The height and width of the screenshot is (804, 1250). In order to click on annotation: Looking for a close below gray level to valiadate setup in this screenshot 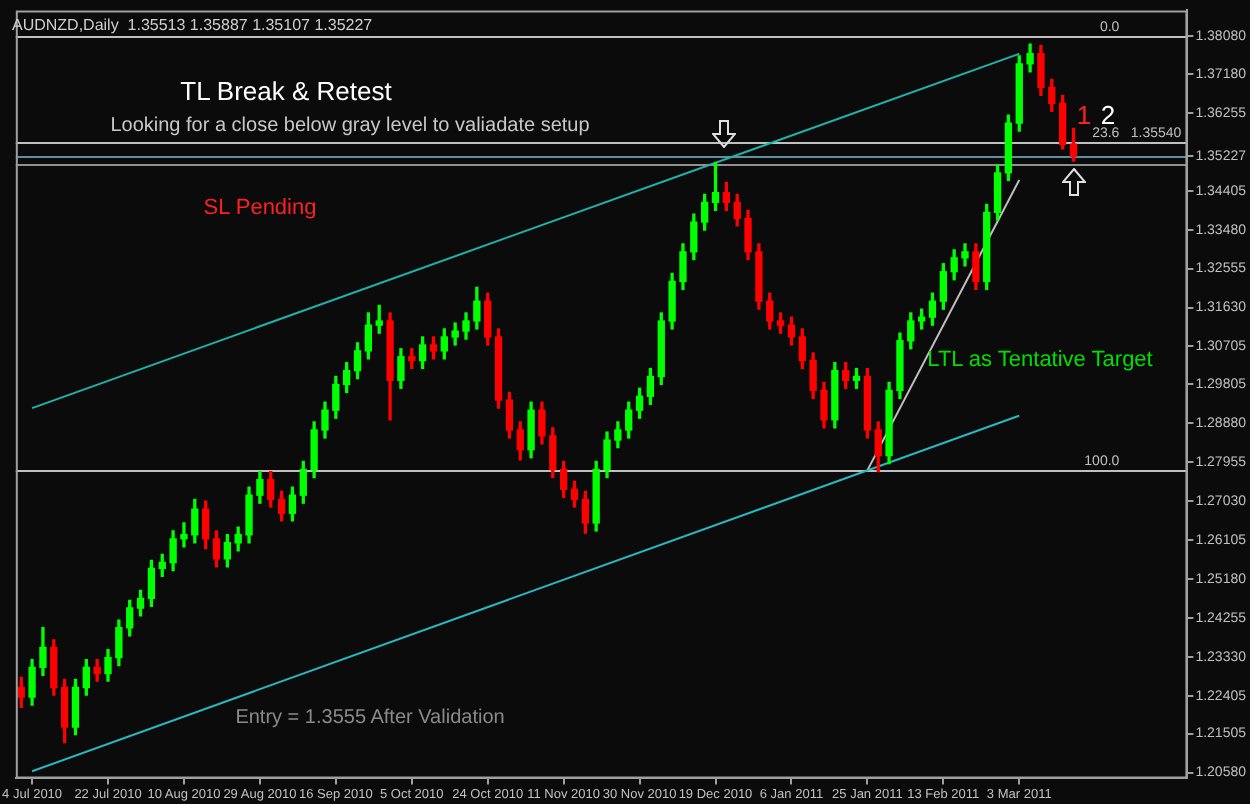, I will do `click(350, 126)`.